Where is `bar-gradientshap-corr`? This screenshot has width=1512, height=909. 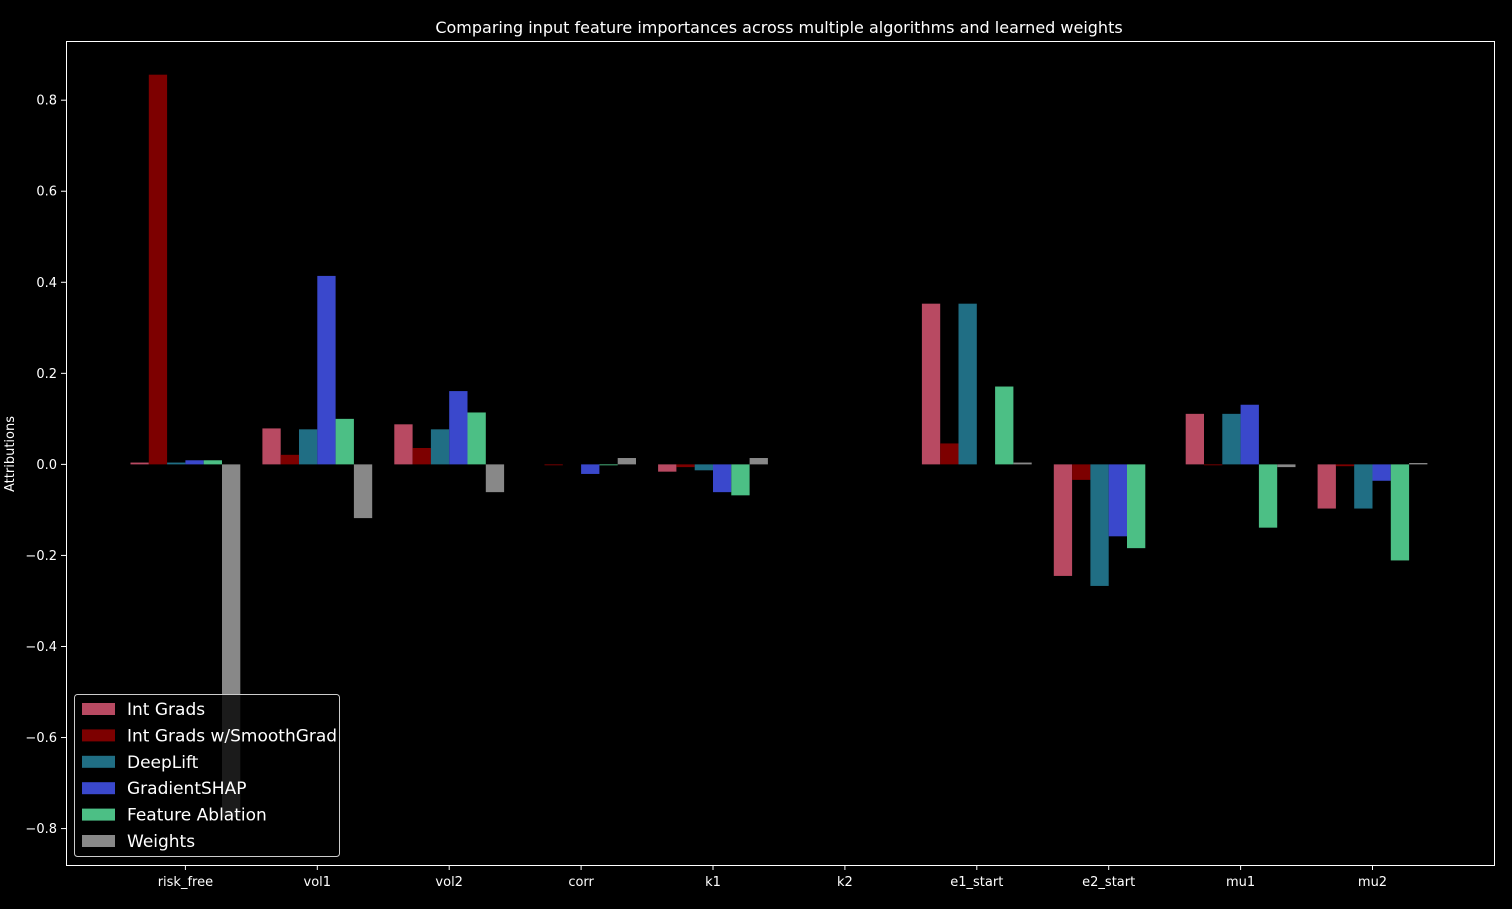
bar-gradientshap-corr is located at coordinates (590, 469).